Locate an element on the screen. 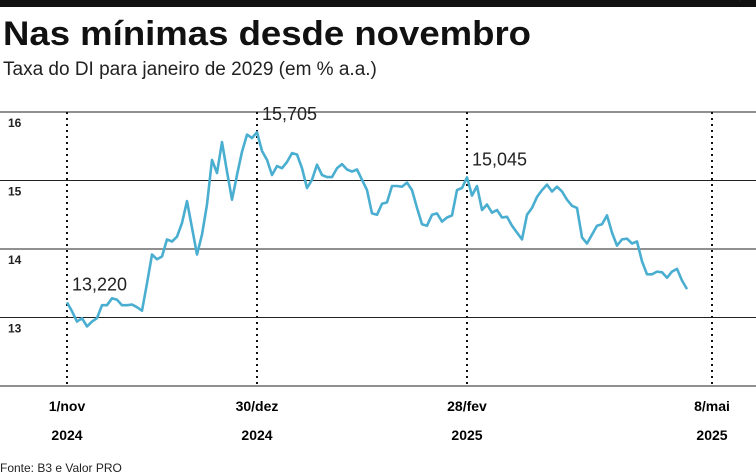  top-bar is located at coordinates (378, 3).